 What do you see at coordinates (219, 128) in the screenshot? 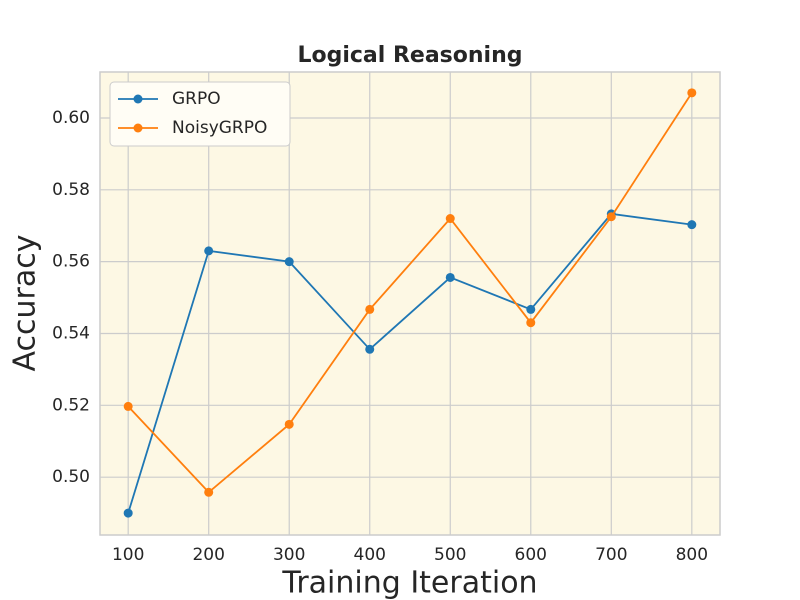
I see `legend-label: NoisyGRPO` at bounding box center [219, 128].